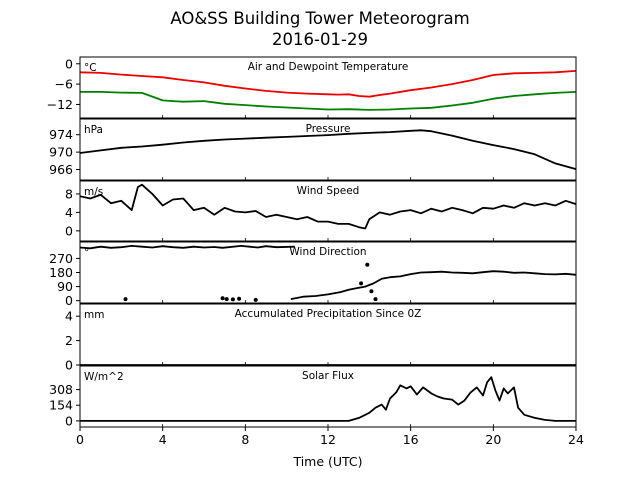 The width and height of the screenshot is (640, 480). Describe the element at coordinates (90, 68) in the screenshot. I see `panel-0-unit: °C` at that location.